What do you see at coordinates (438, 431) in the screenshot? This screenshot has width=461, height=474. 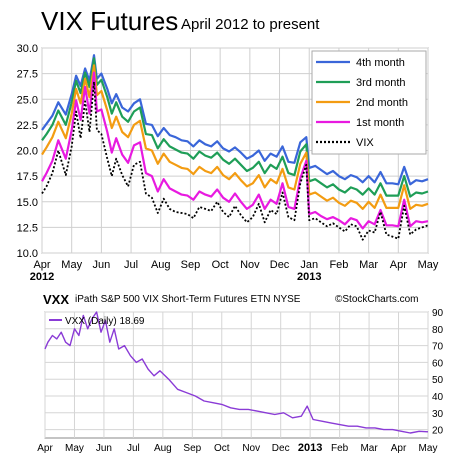 I see `vxx-y-tick-label: 20` at bounding box center [438, 431].